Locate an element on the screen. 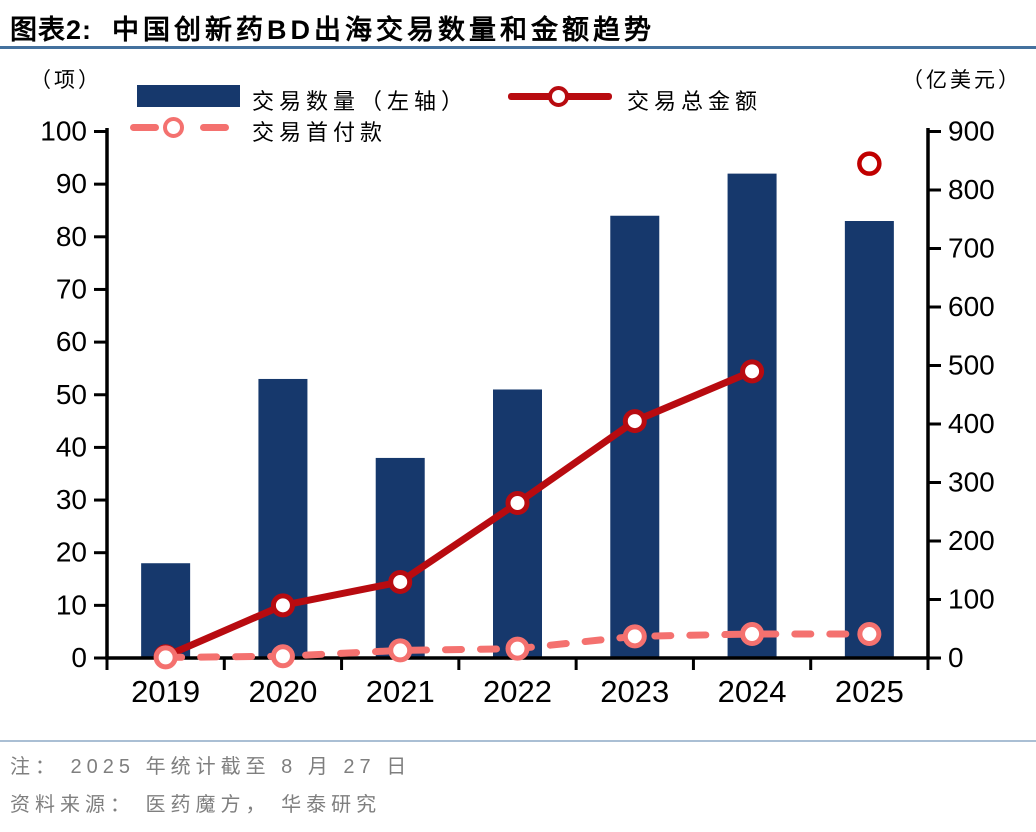  total-amount-marker-2020 is located at coordinates (282, 605).